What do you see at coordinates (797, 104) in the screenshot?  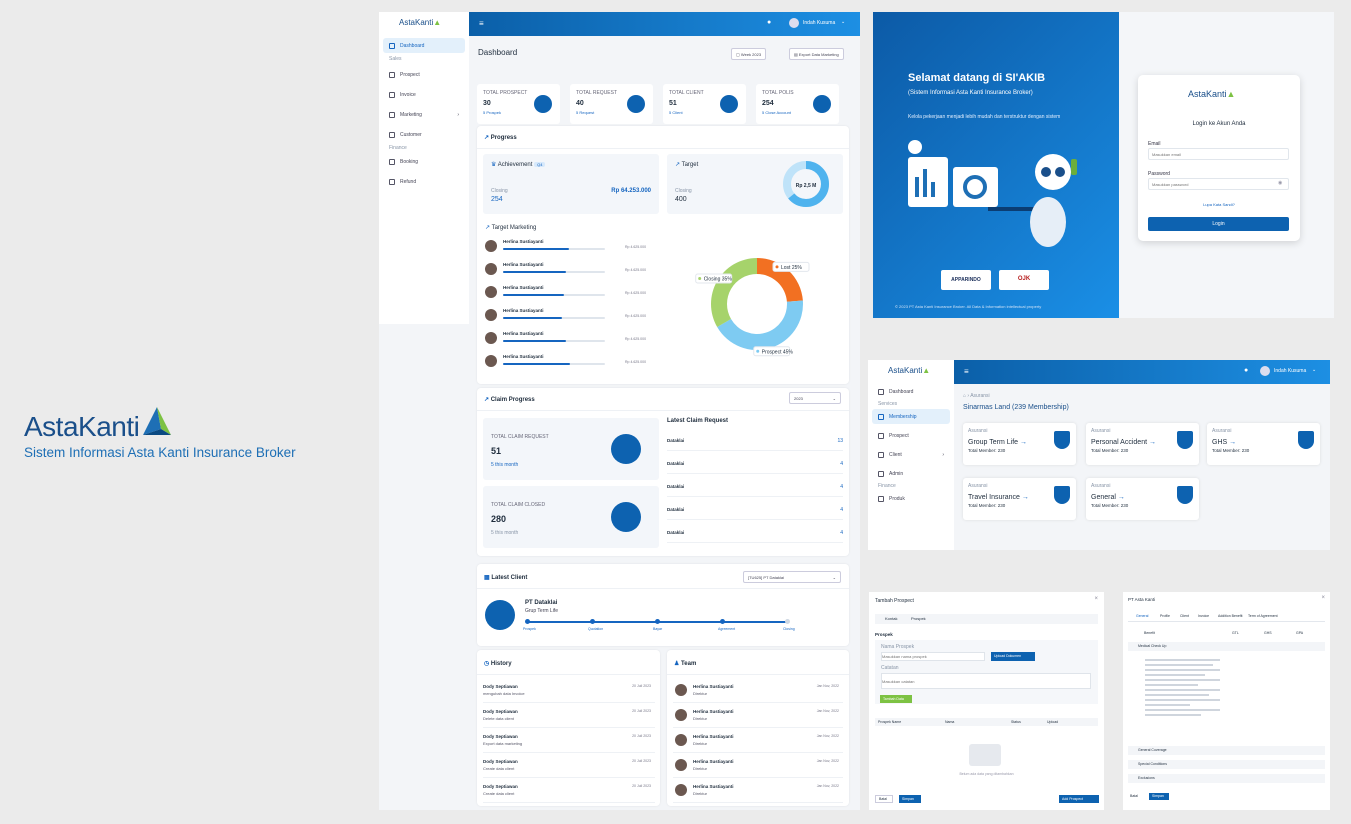 I see `stat-card-polis: TOTAL POLIS 254 5 Close Account` at bounding box center [797, 104].